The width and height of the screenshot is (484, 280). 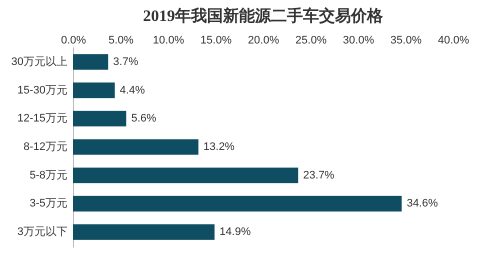 What do you see at coordinates (168, 40) in the screenshot?
I see `x-tick-label: 10.0%` at bounding box center [168, 40].